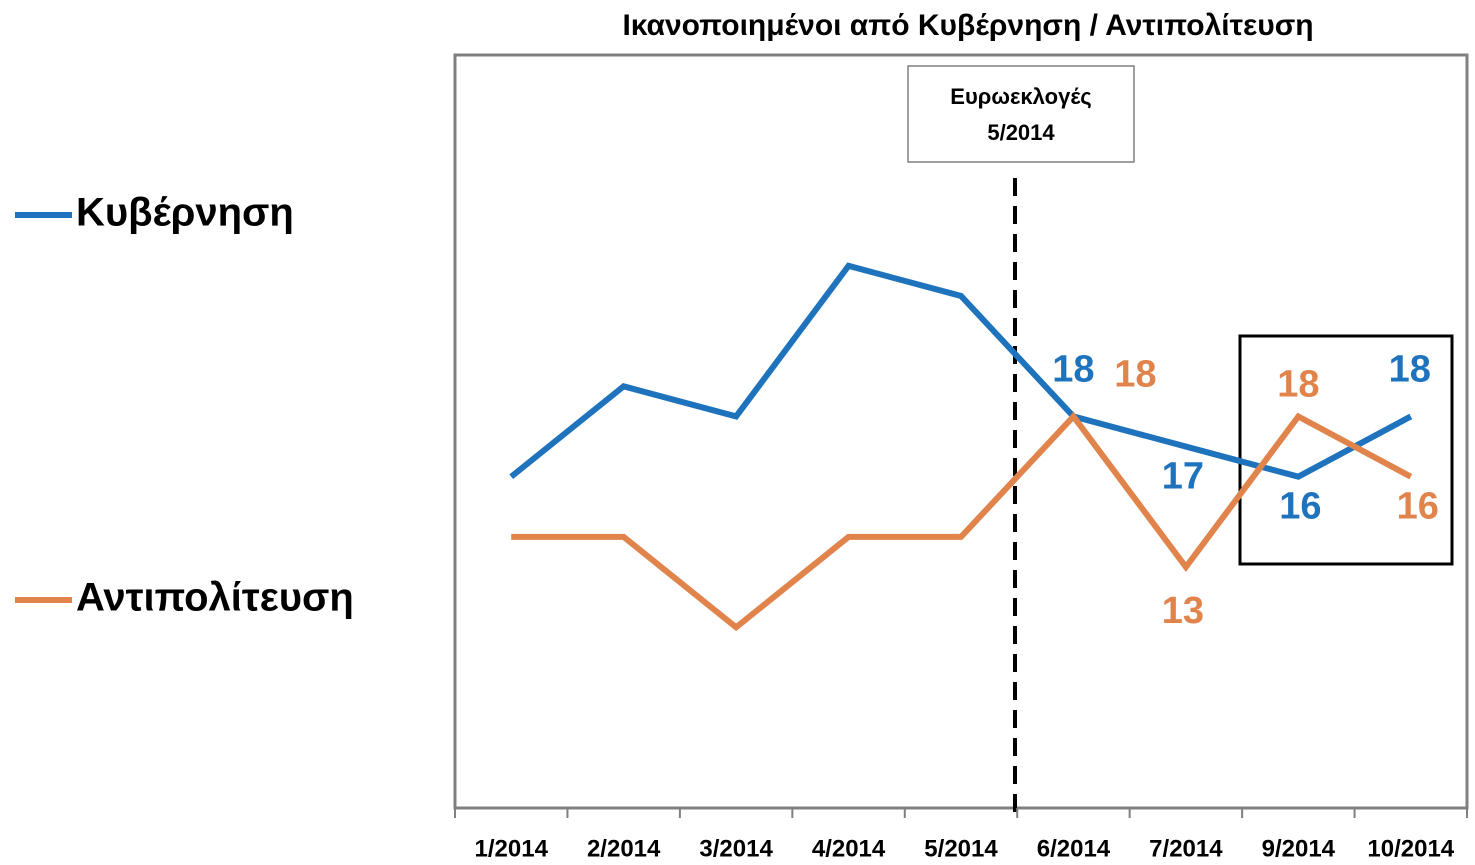  What do you see at coordinates (736, 848) in the screenshot?
I see `x-tick-label: 3/2014` at bounding box center [736, 848].